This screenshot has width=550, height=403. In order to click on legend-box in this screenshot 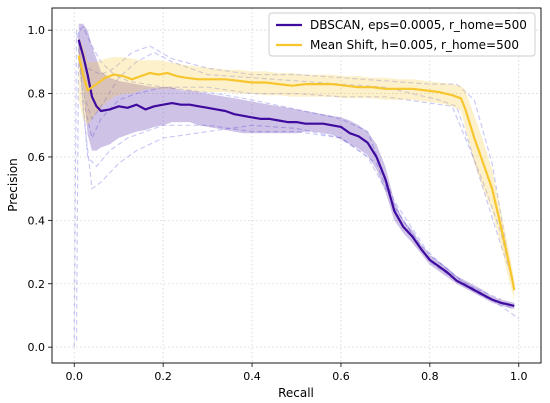, I will do `click(402, 34)`.